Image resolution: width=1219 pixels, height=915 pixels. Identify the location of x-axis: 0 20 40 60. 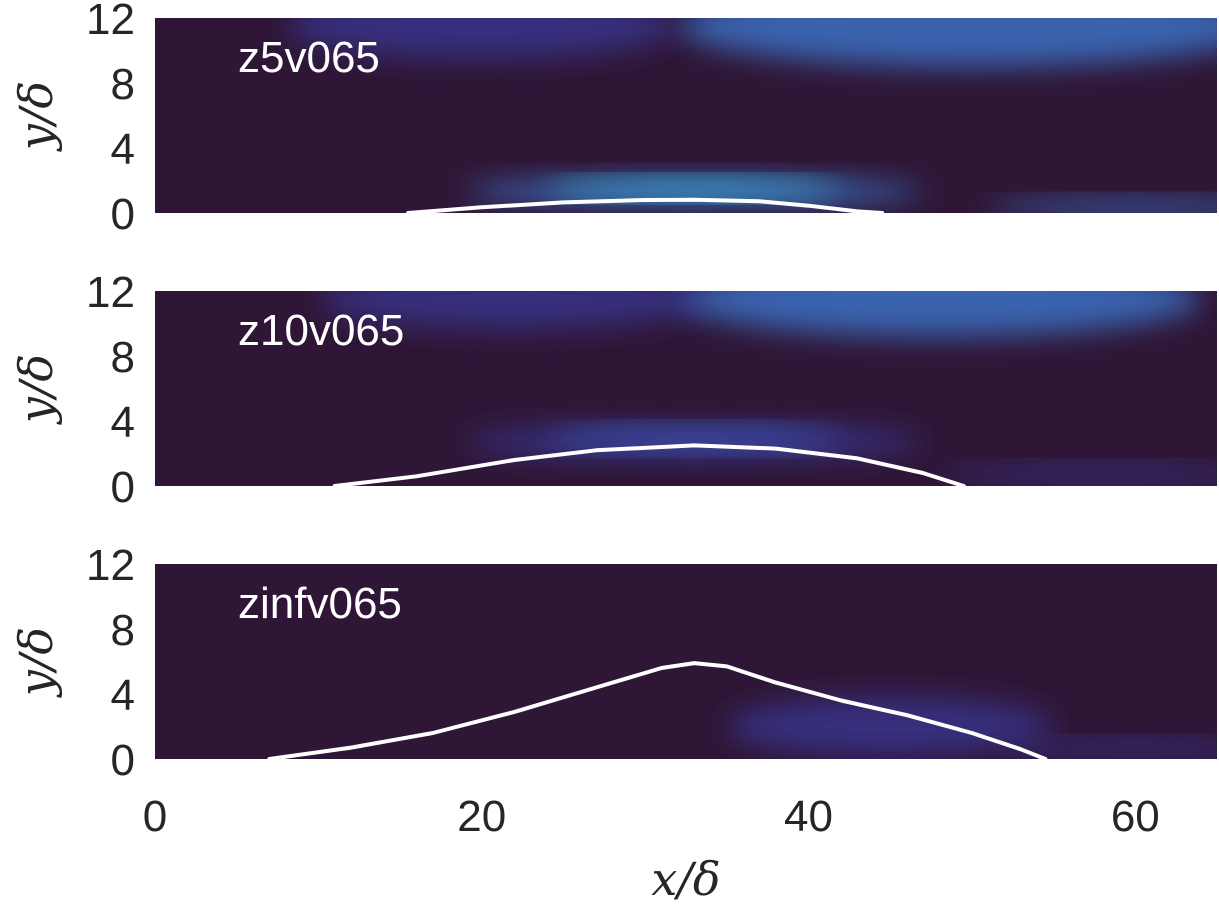
(651, 816).